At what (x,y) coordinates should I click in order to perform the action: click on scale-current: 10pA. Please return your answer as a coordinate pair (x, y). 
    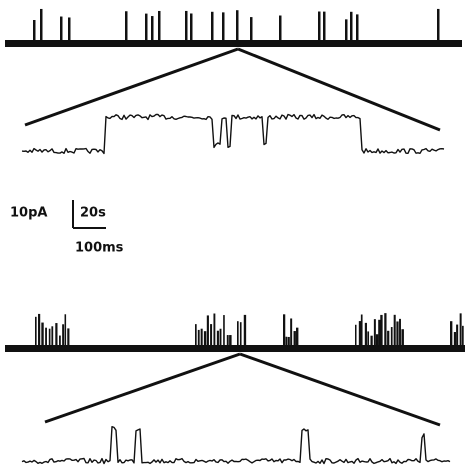
    Looking at the image, I should click on (28, 213).